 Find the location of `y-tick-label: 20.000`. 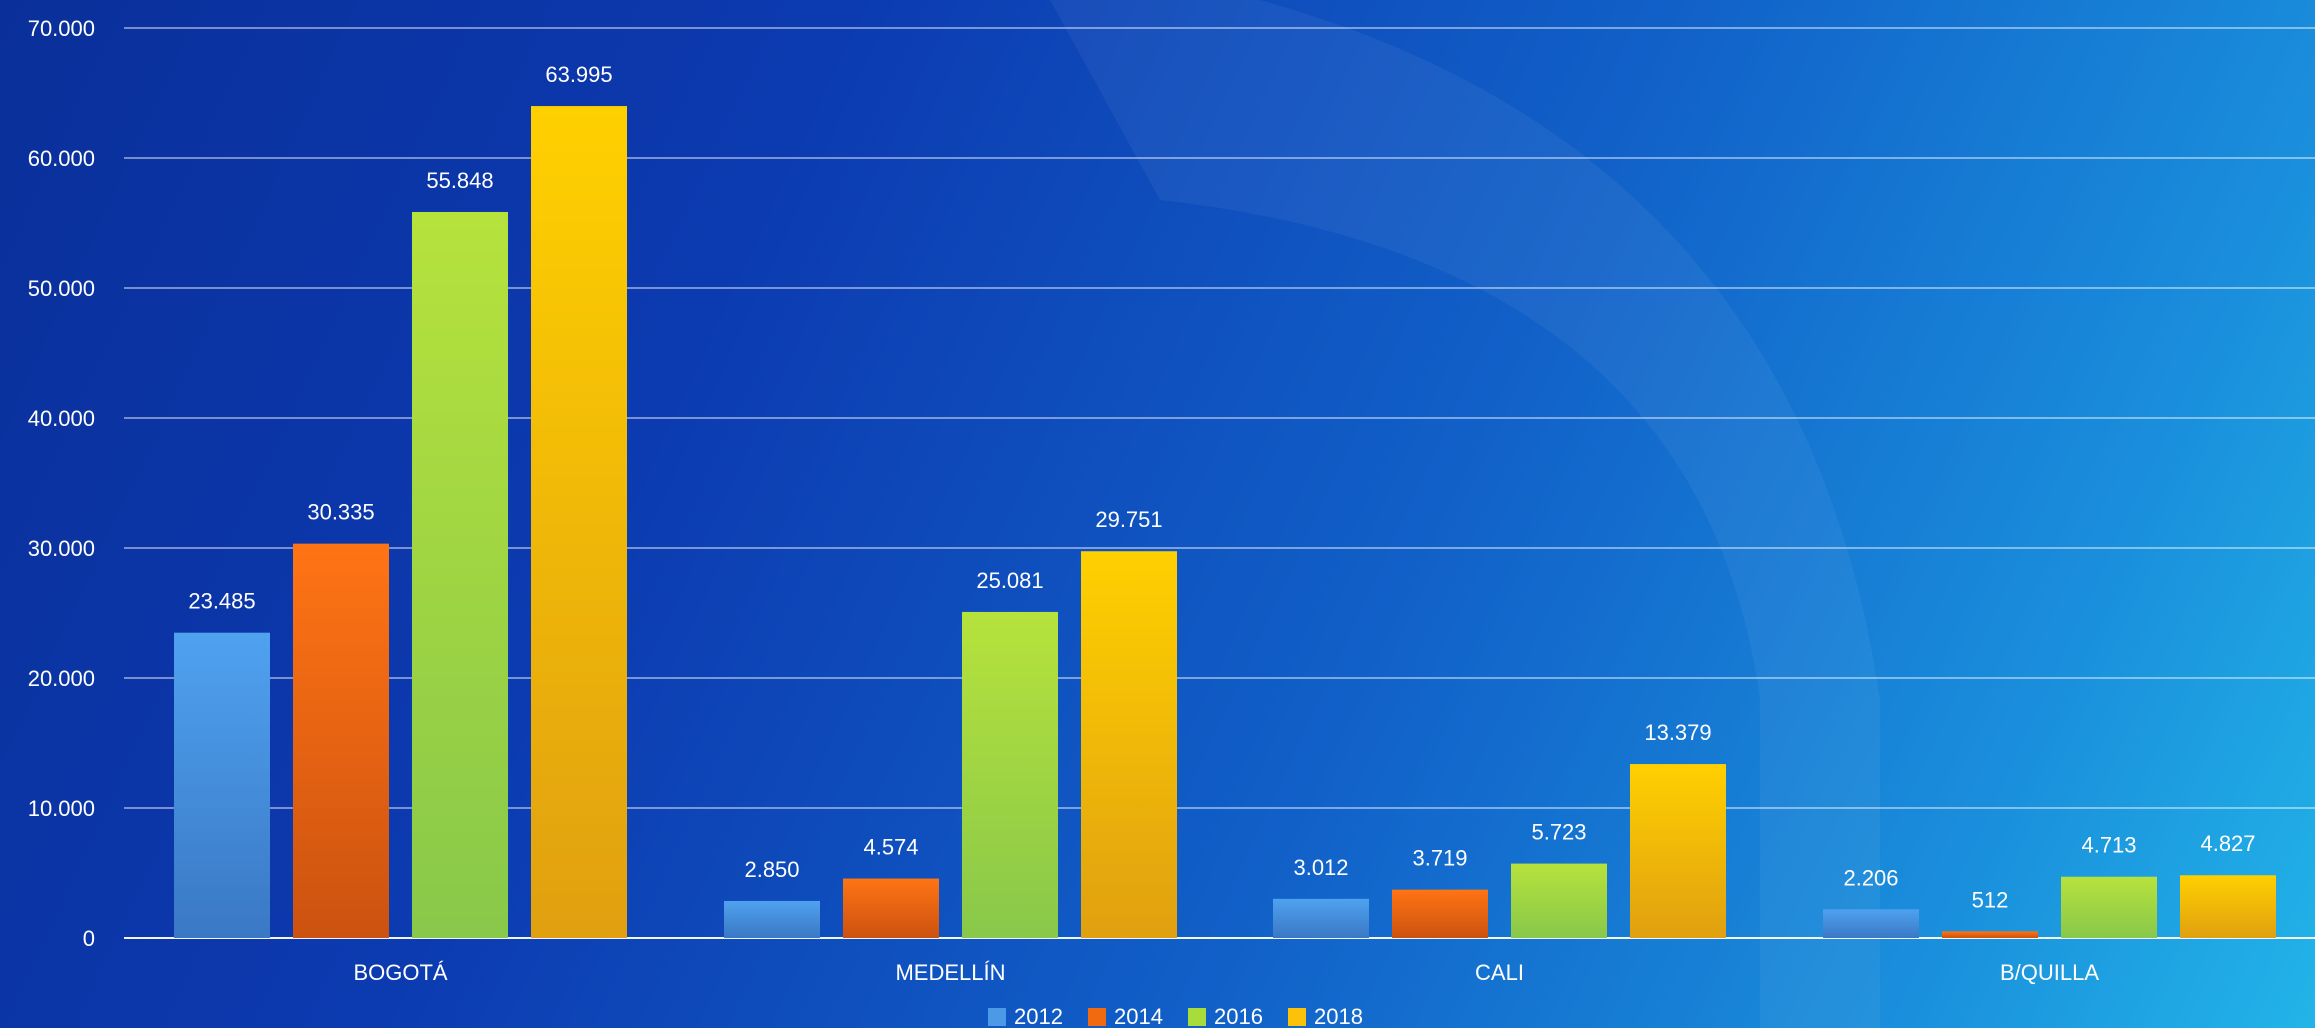

y-tick-label: 20.000 is located at coordinates (61, 678).